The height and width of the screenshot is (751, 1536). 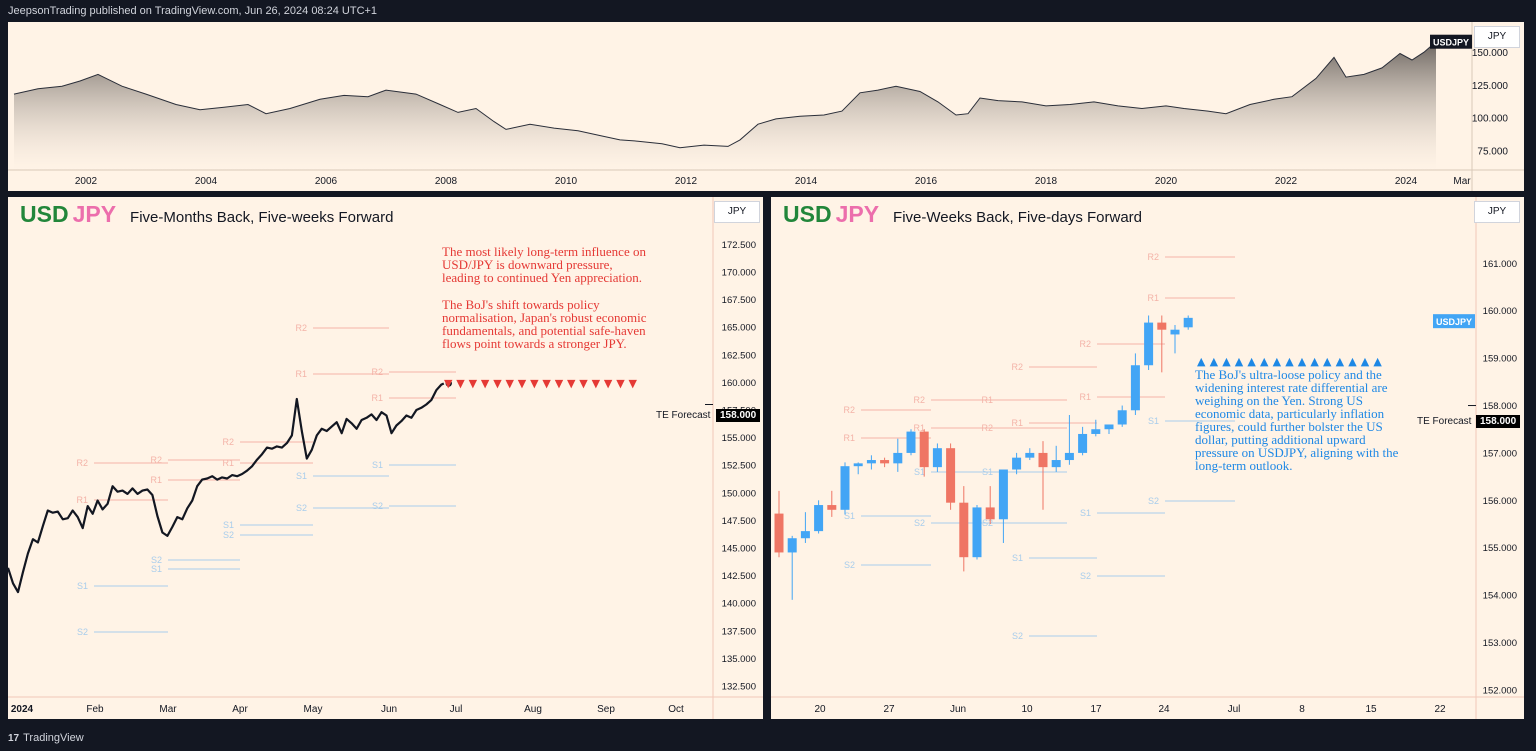 What do you see at coordinates (683, 415) in the screenshot?
I see `weekly-forecast-label: TE Forecast` at bounding box center [683, 415].